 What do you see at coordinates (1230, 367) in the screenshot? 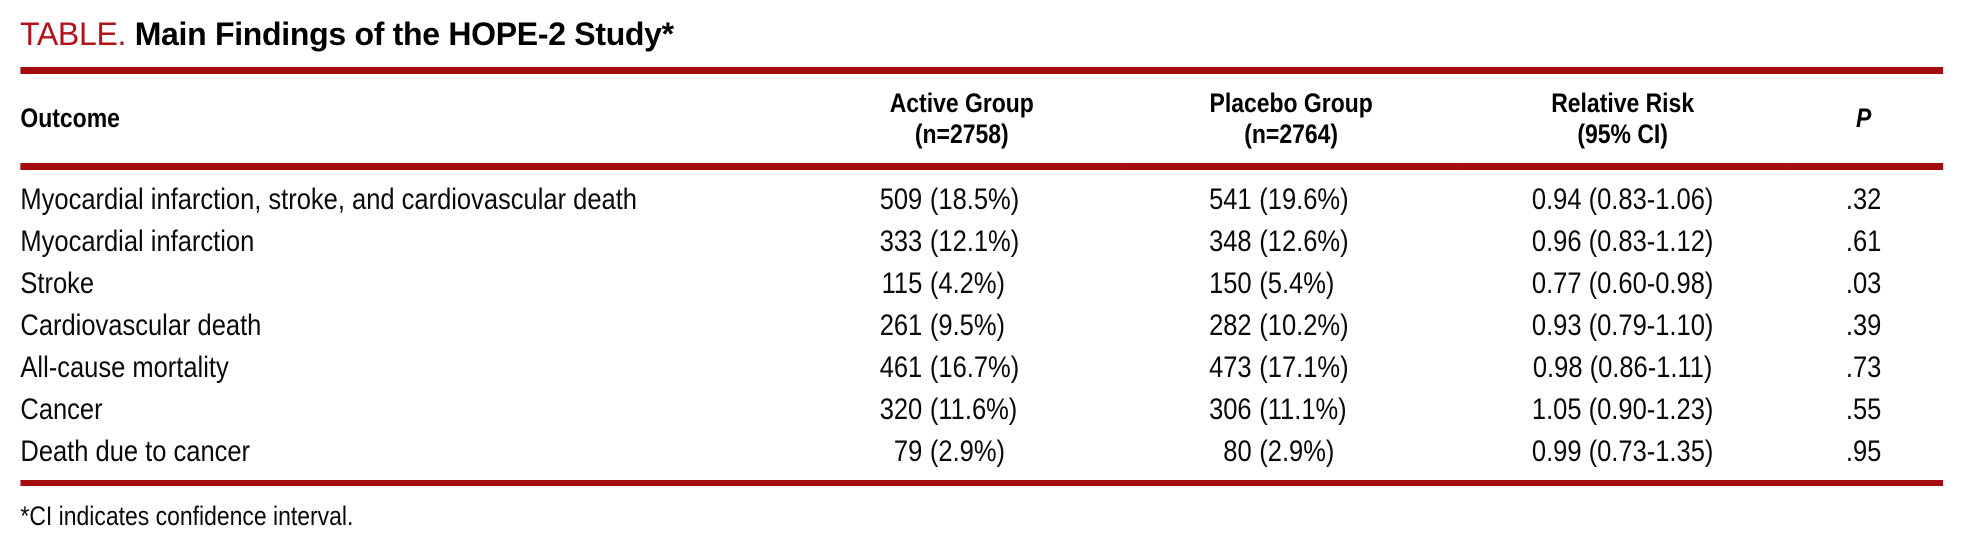
I see `placebo-count: 473` at bounding box center [1230, 367].